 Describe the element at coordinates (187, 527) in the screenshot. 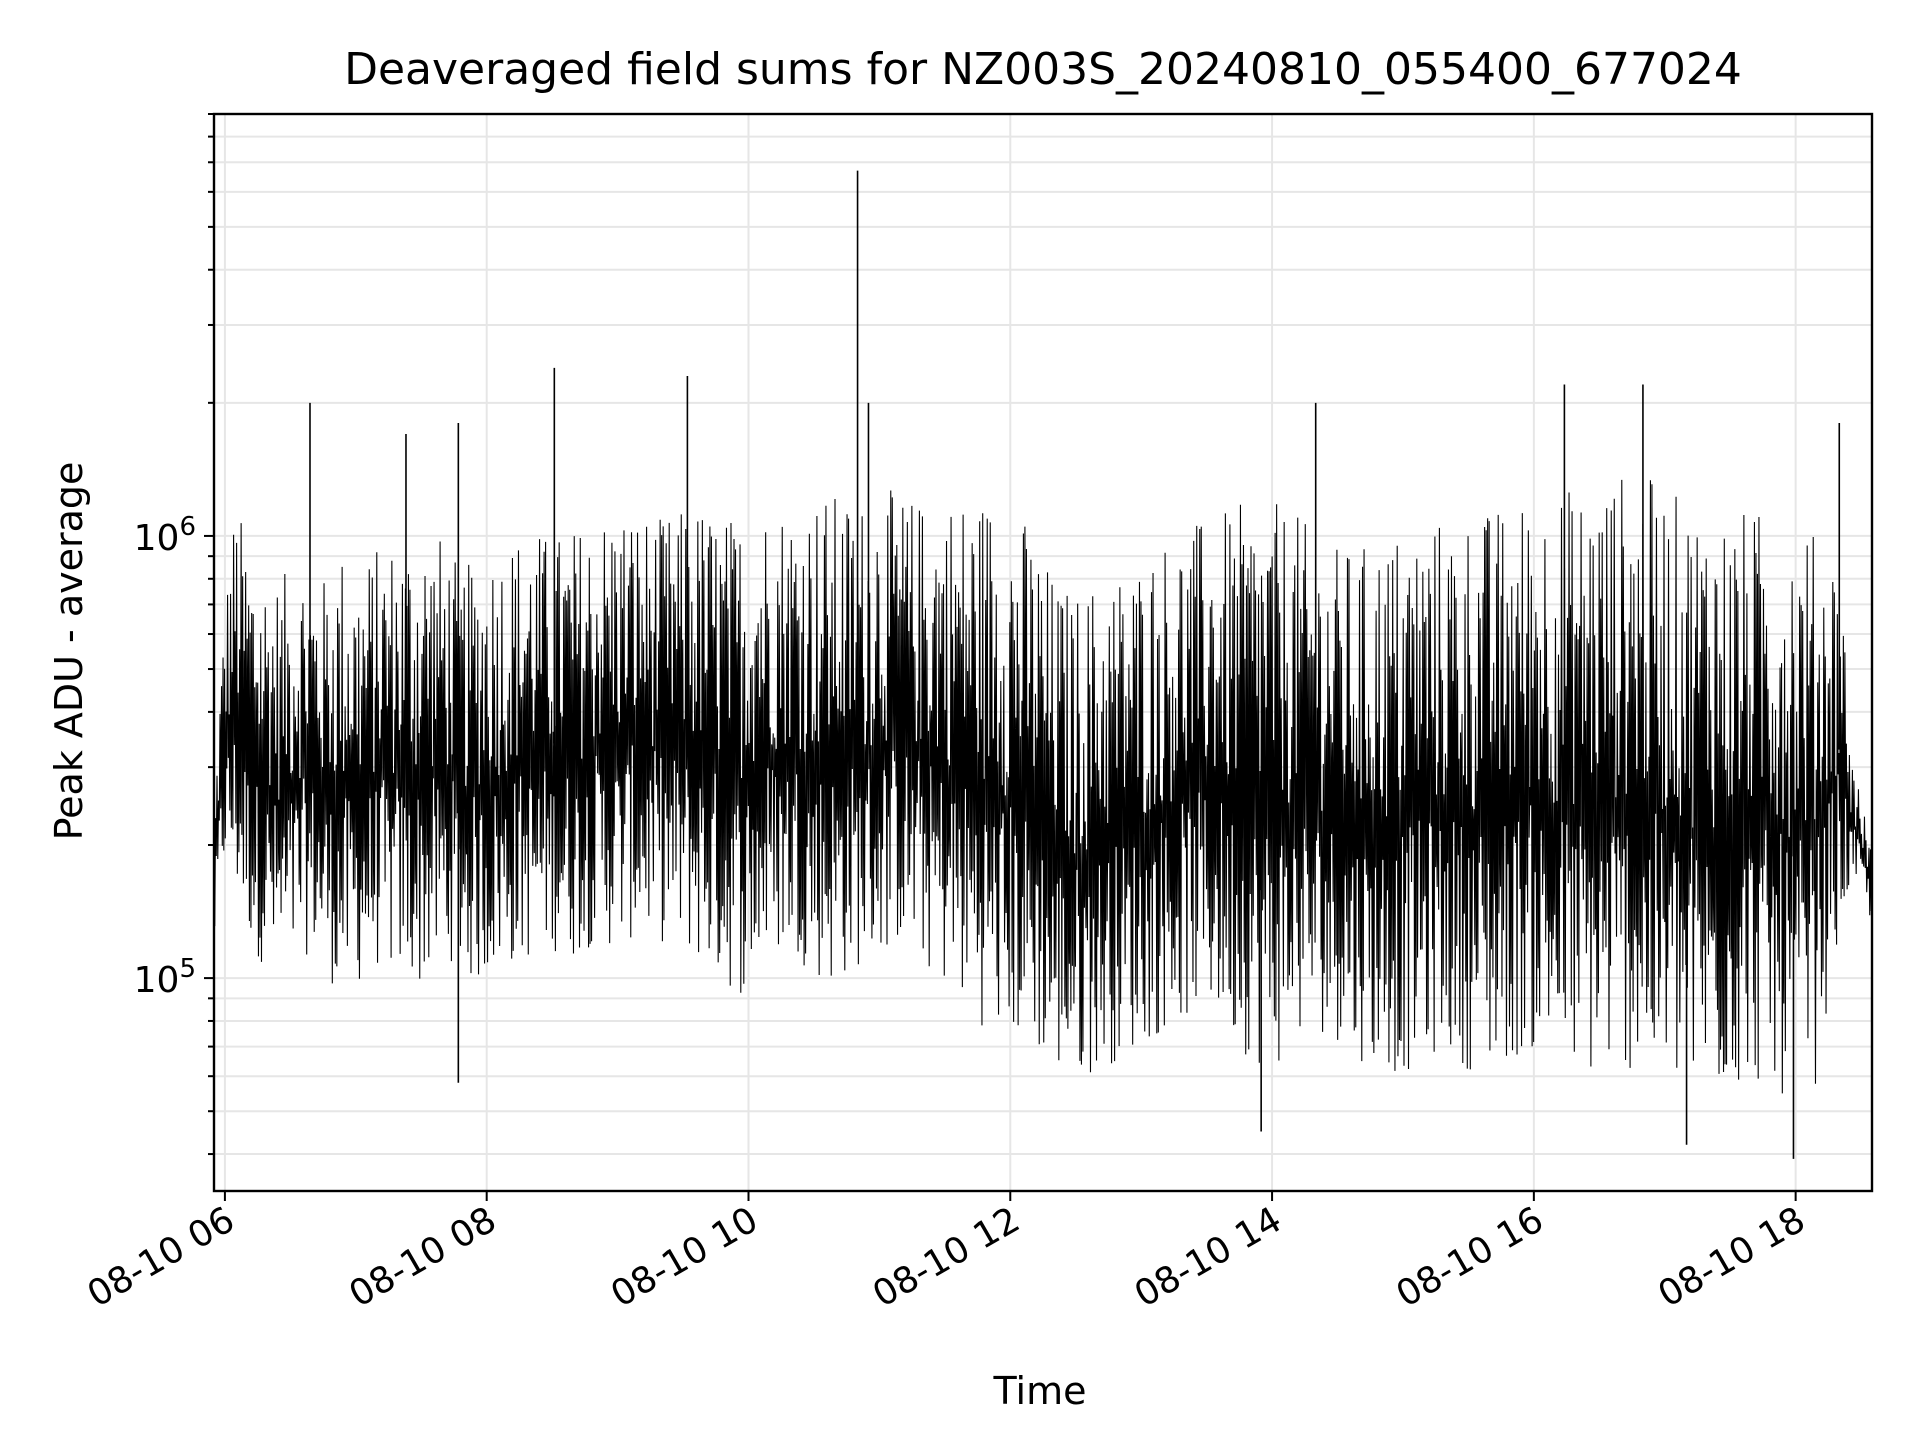

I see `y-tick-label-exponent: 6` at that location.